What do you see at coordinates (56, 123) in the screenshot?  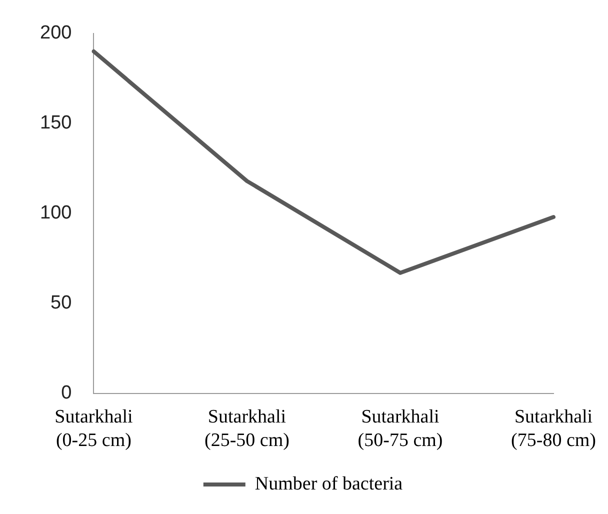 I see `y-tick-label: 150` at bounding box center [56, 123].